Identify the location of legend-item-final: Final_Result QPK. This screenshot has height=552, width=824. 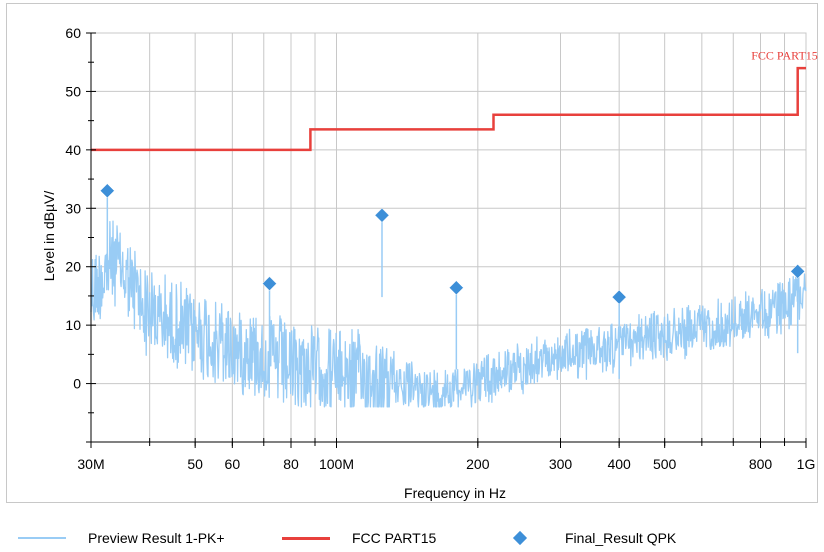
(585, 538).